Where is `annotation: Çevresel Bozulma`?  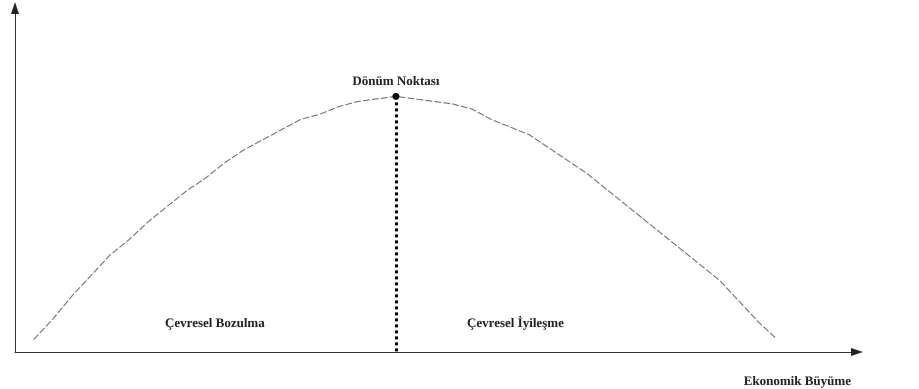
annotation: Çevresel Bozulma is located at coordinates (215, 322).